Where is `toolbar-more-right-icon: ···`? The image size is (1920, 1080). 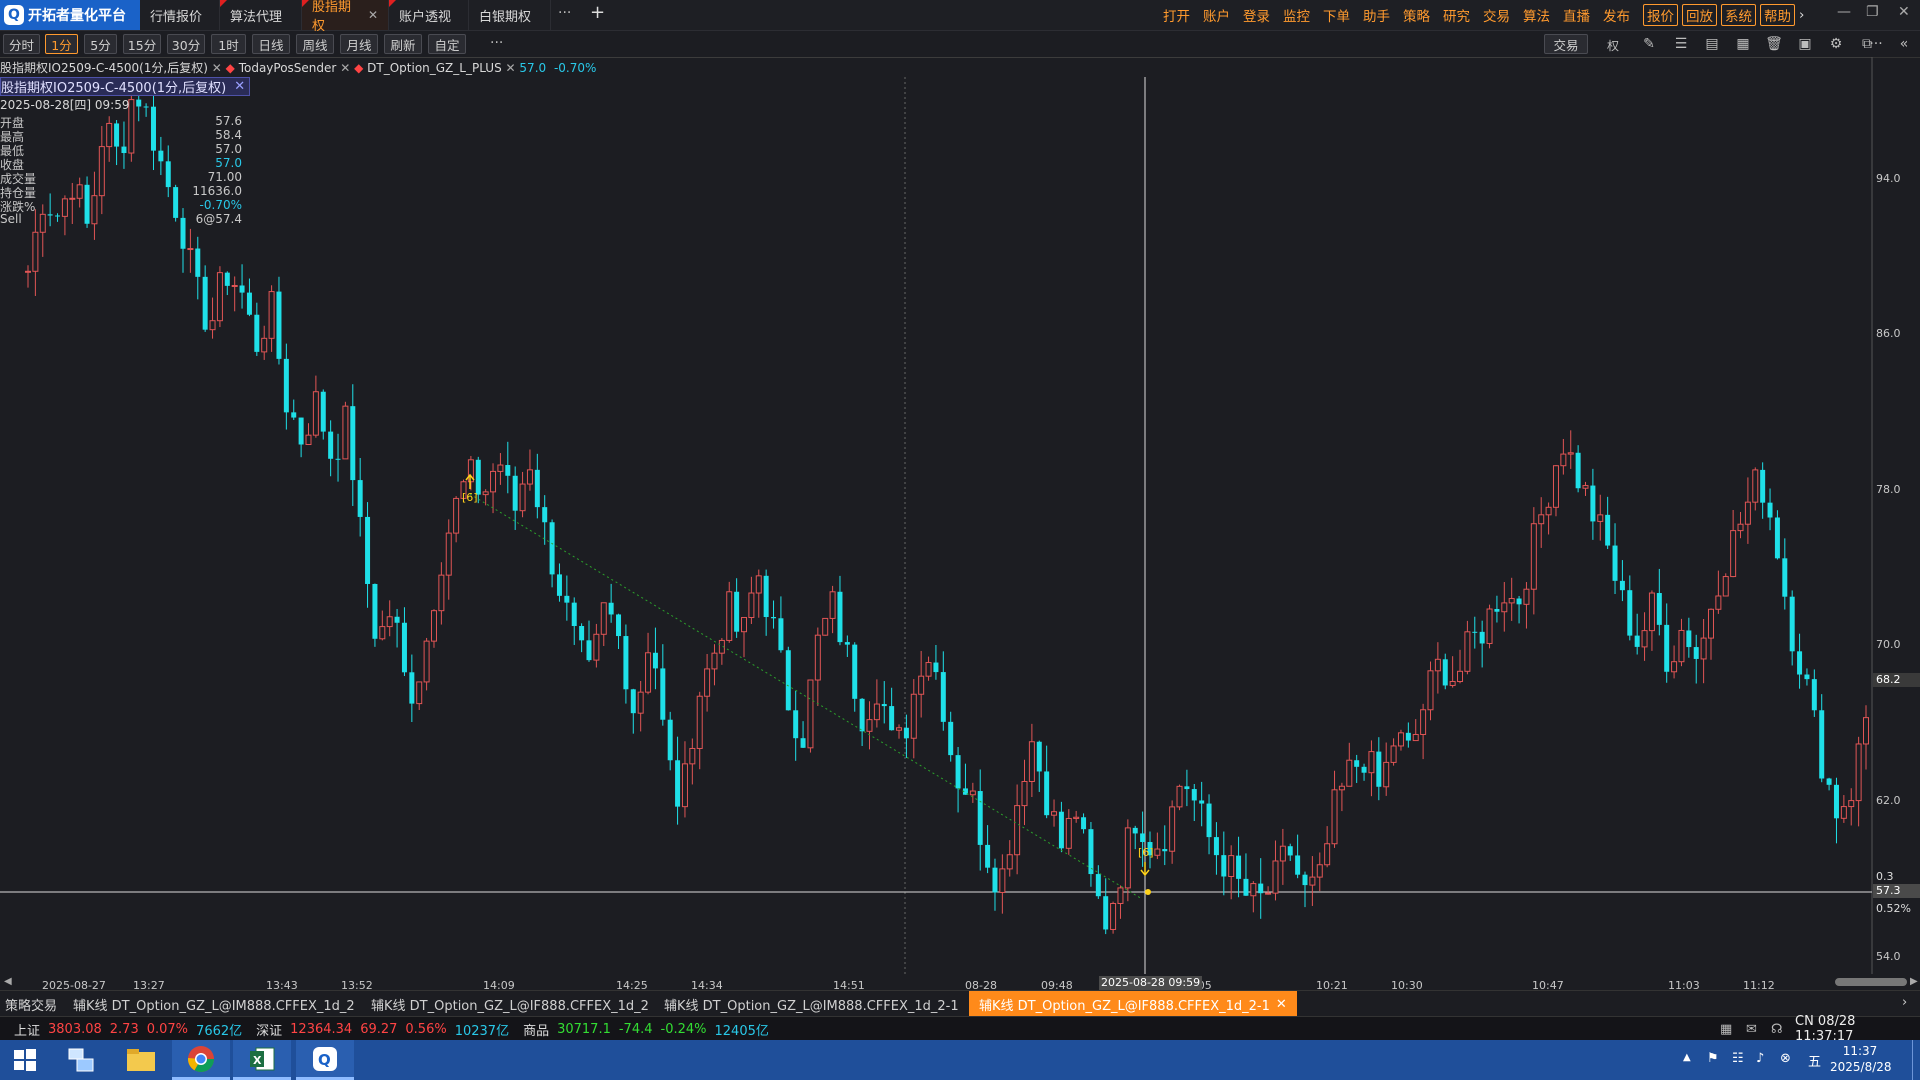 toolbar-more-right-icon: ··· is located at coordinates (1876, 44).